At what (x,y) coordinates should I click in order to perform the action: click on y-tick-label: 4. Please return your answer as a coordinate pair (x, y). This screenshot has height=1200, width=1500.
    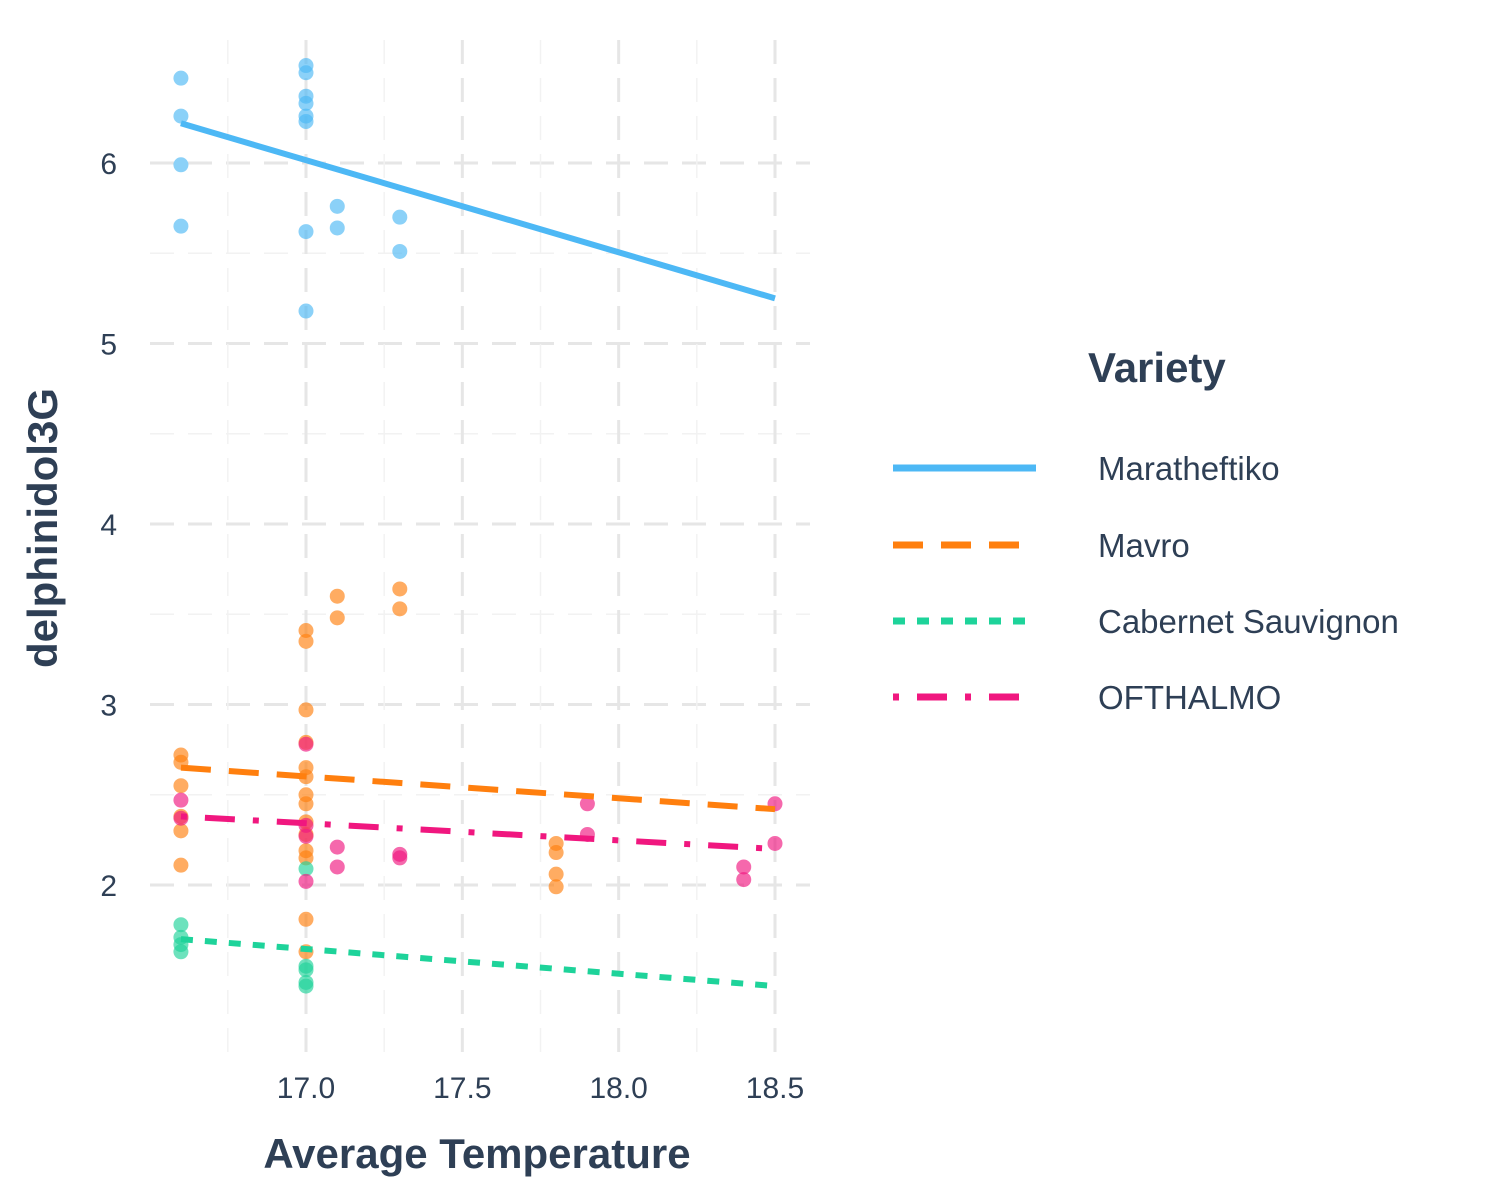
    Looking at the image, I should click on (108, 525).